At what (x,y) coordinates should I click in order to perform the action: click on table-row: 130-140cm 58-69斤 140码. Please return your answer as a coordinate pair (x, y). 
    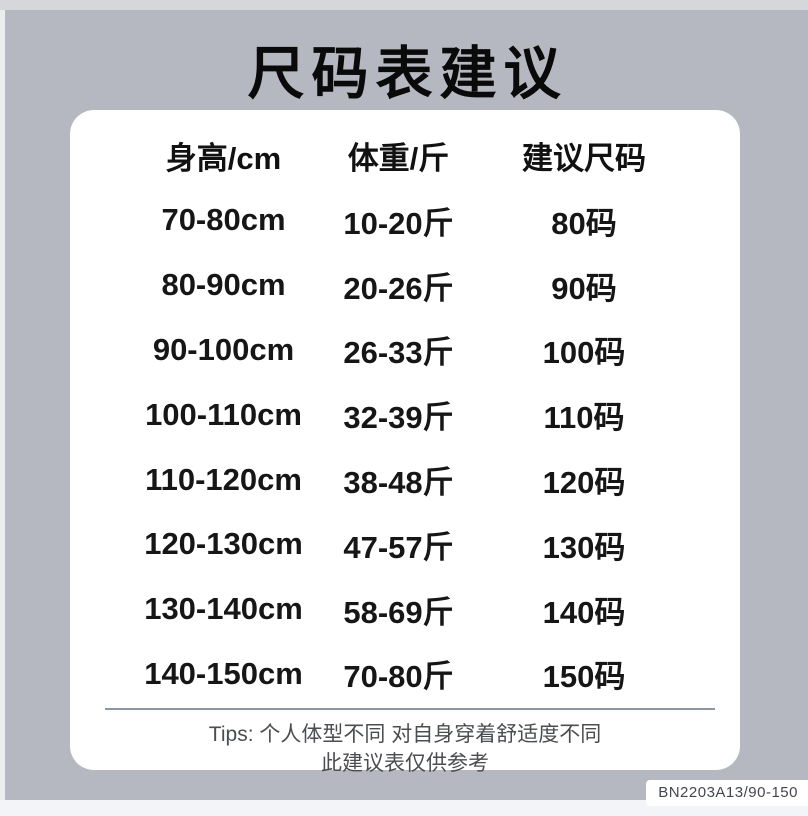
    Looking at the image, I should click on (405, 609).